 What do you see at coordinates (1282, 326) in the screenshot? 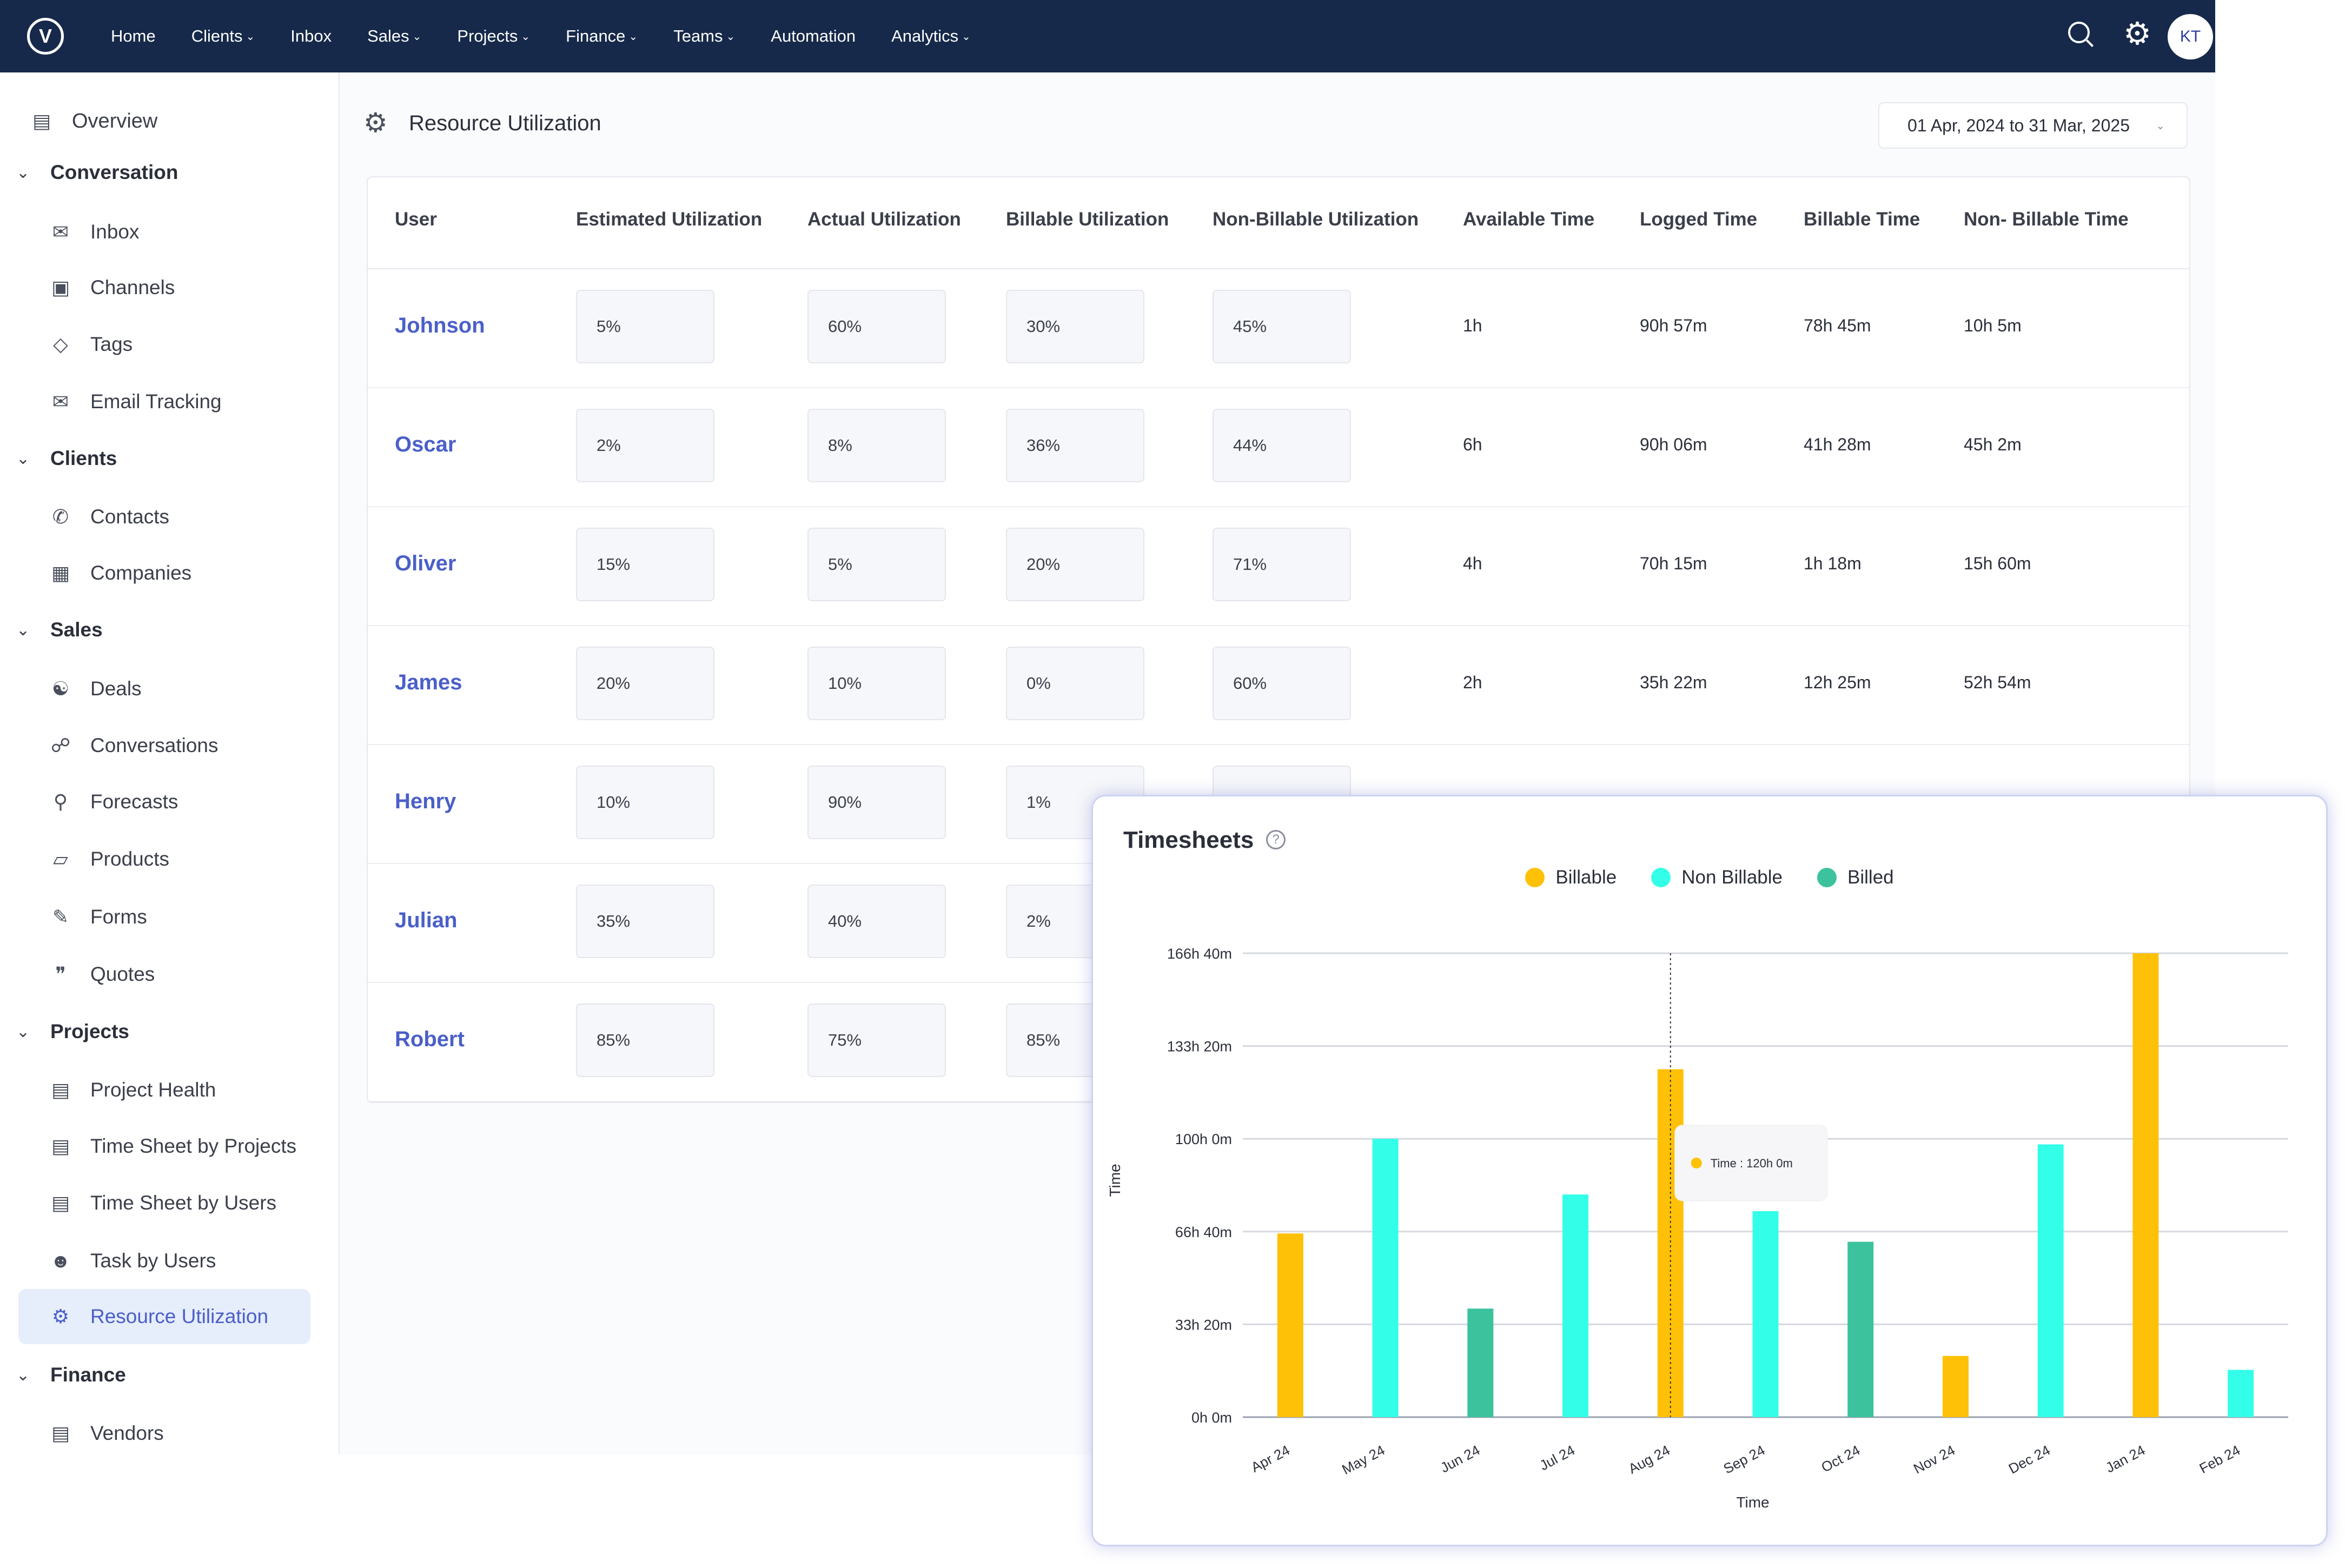
I see `non-billable-utilization-input: 45%` at bounding box center [1282, 326].